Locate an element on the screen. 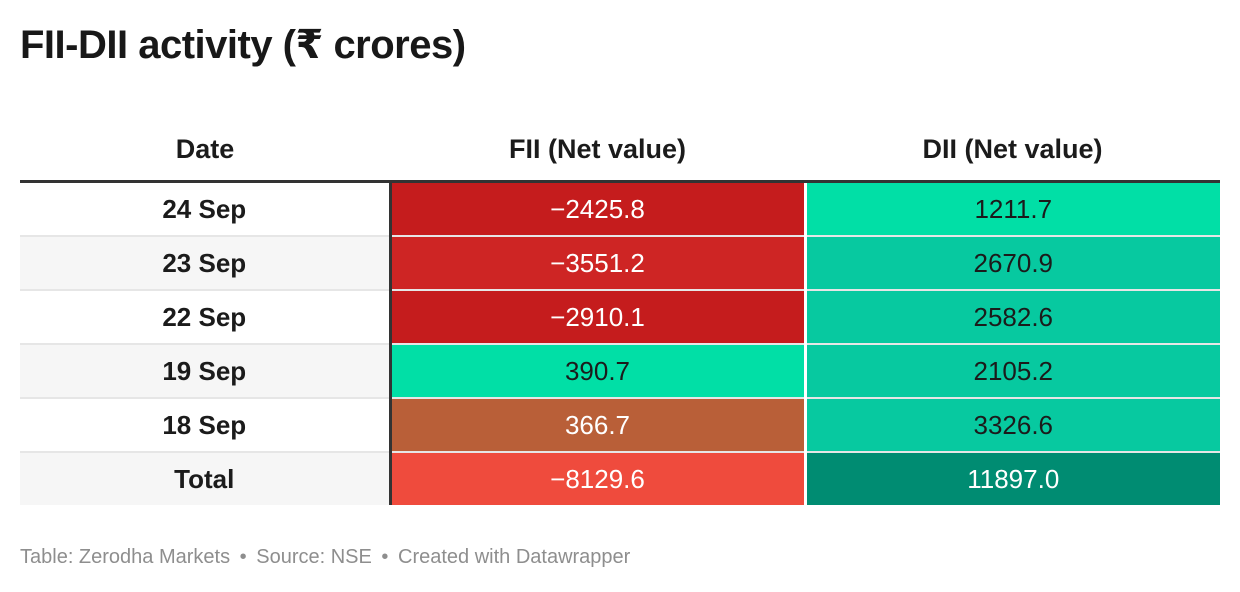  date-cell: 19 Sep is located at coordinates (206, 371).